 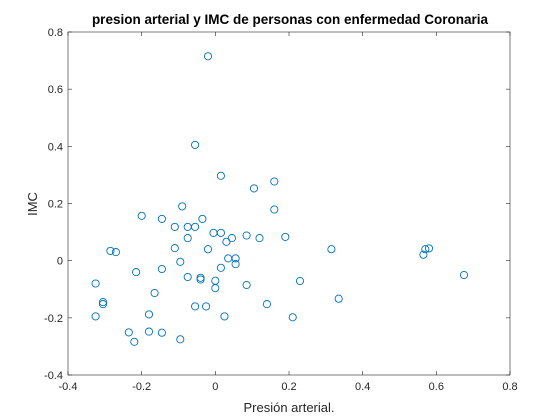 What do you see at coordinates (53, 319) in the screenshot?
I see `y-tick-label: -0.2` at bounding box center [53, 319].